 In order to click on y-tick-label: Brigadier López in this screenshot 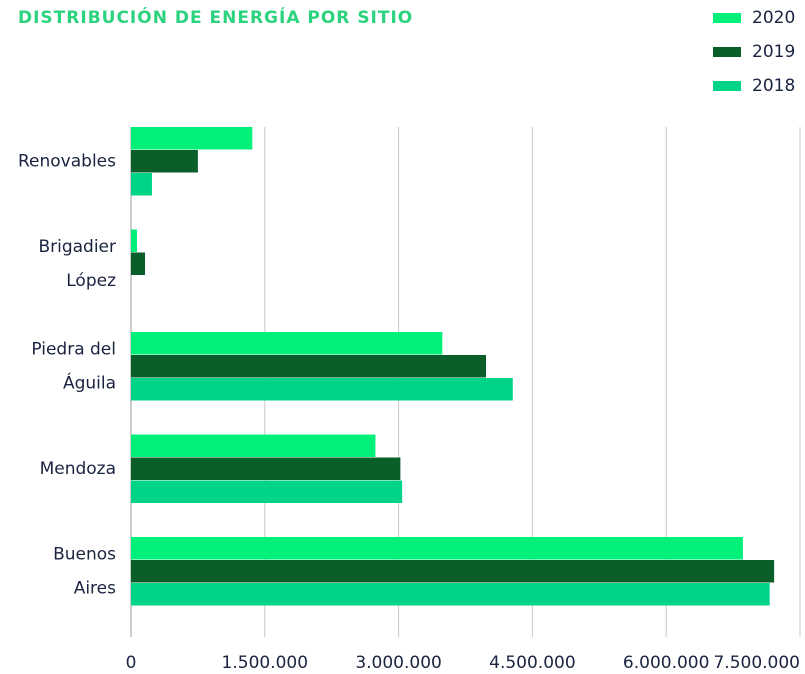, I will do `click(77, 264)`.